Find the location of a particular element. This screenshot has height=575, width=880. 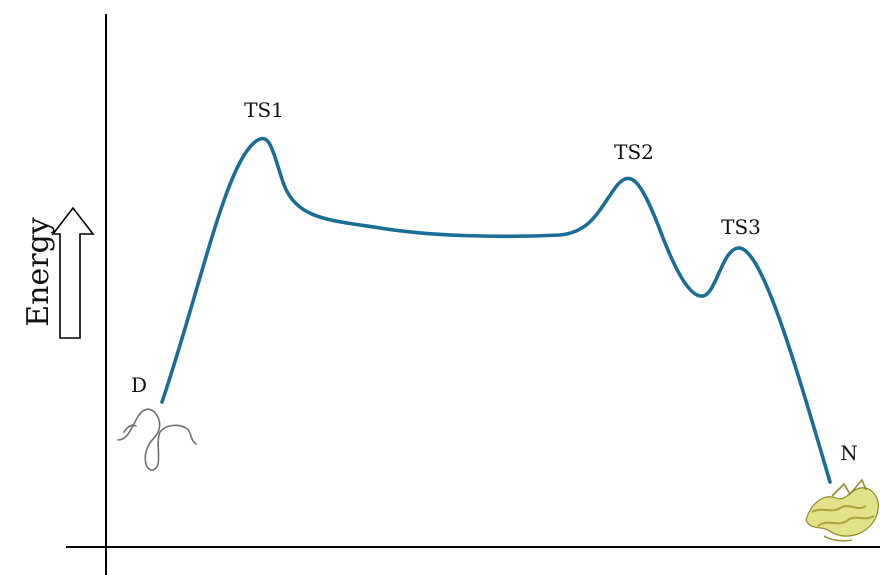

unfolded-chain-icon is located at coordinates (157, 439).